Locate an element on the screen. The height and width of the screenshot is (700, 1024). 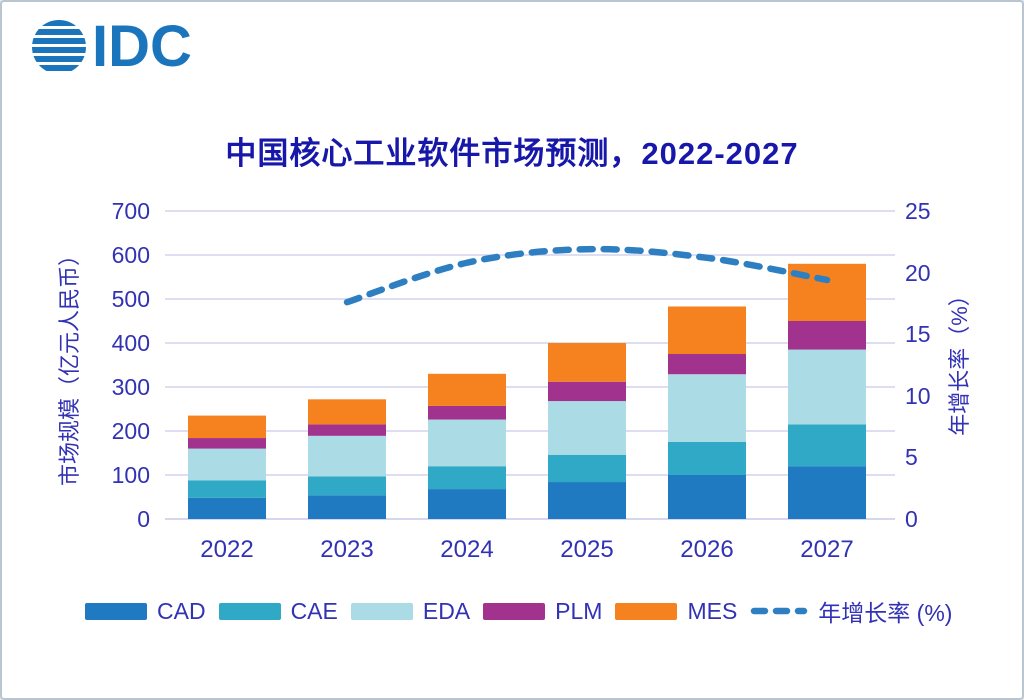
bar-segment-EDA-2025 is located at coordinates (587, 428).